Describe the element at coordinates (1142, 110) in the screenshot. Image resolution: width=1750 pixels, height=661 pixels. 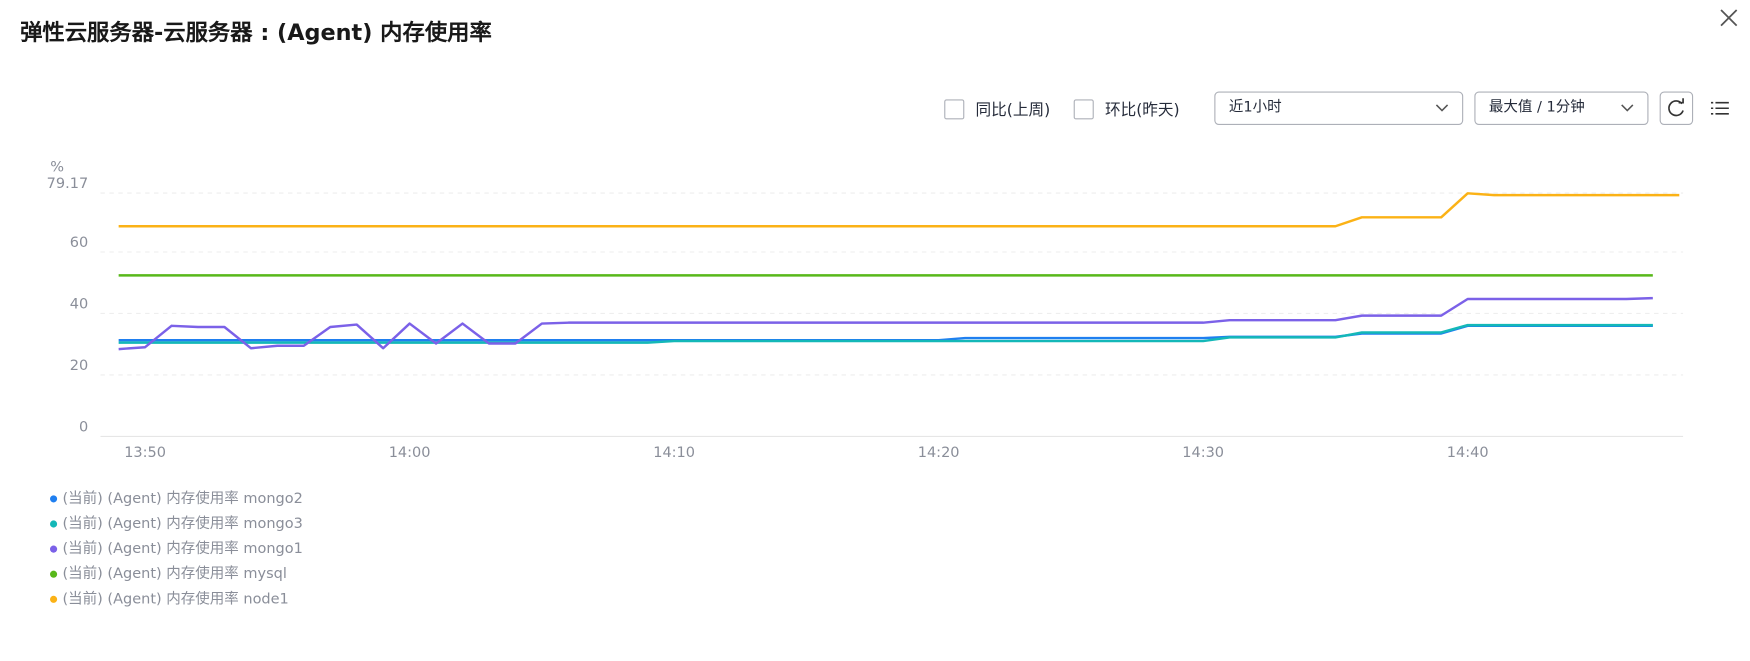
I see `checkbox-label: 环比(昨天)` at that location.